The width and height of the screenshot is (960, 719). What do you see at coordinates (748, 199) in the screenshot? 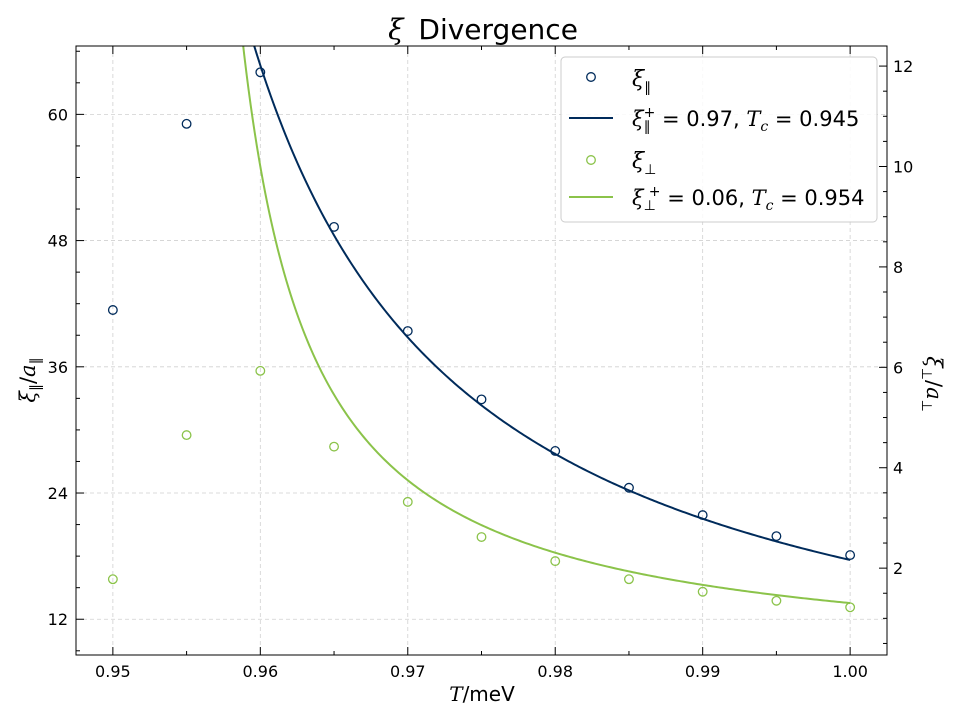
I see `legend-label-perp-fit: ξ⊥+ = 0.06, Tc = 0.954` at bounding box center [748, 199].